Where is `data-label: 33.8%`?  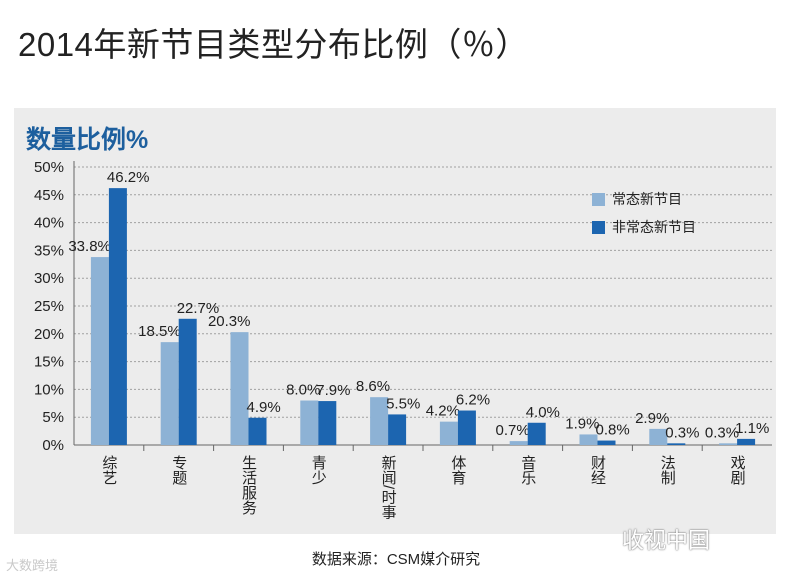 data-label: 33.8% is located at coordinates (89, 246).